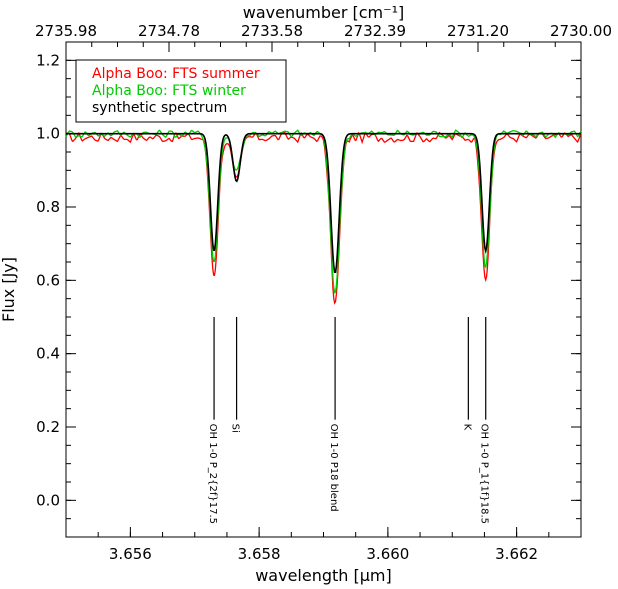  What do you see at coordinates (48, 500) in the screenshot?
I see `y-tick-label: 0.0` at bounding box center [48, 500].